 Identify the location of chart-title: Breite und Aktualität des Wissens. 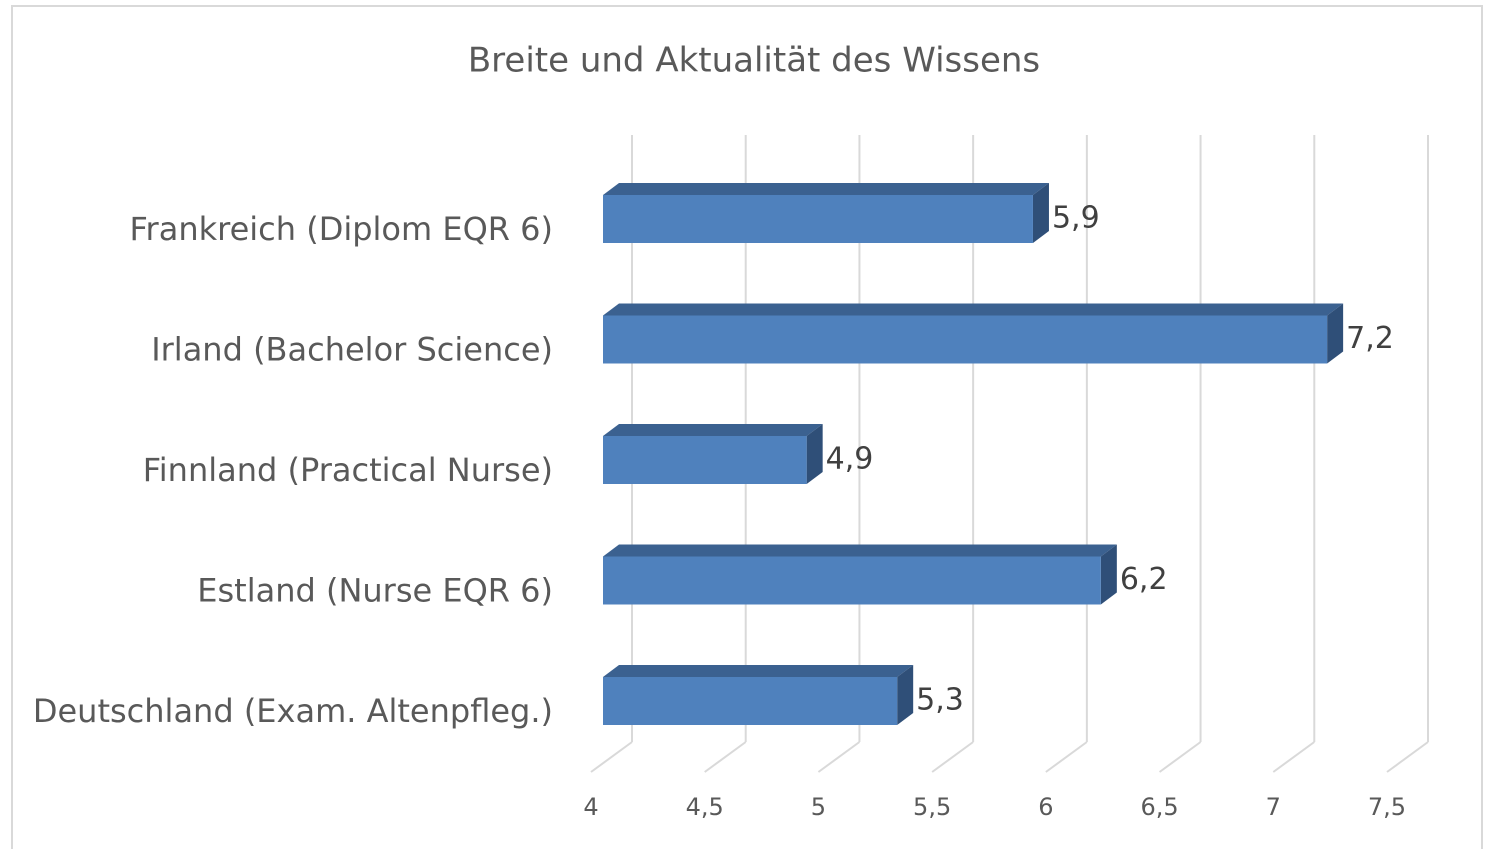
(754, 61).